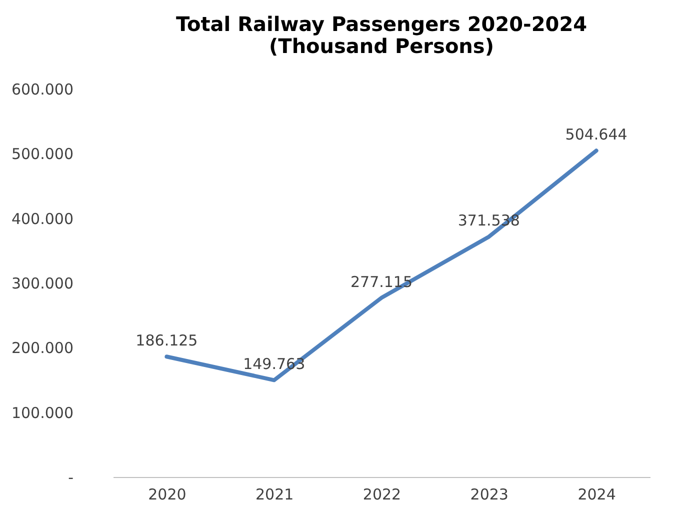 The width and height of the screenshot is (689, 518). I want to click on y-tick-label: -, so click(71, 477).